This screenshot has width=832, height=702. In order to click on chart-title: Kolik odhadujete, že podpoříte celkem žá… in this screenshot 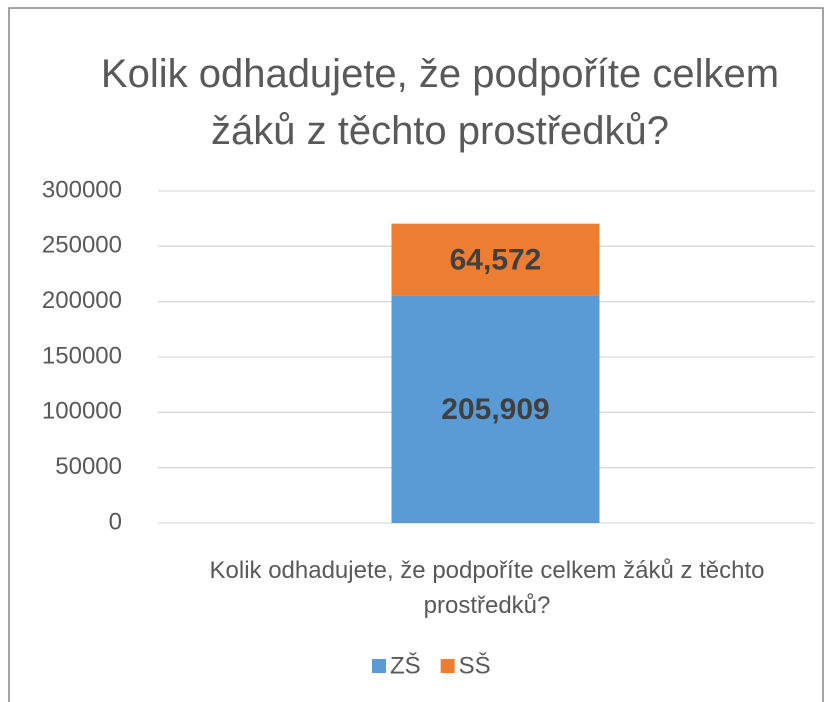, I will do `click(440, 102)`.